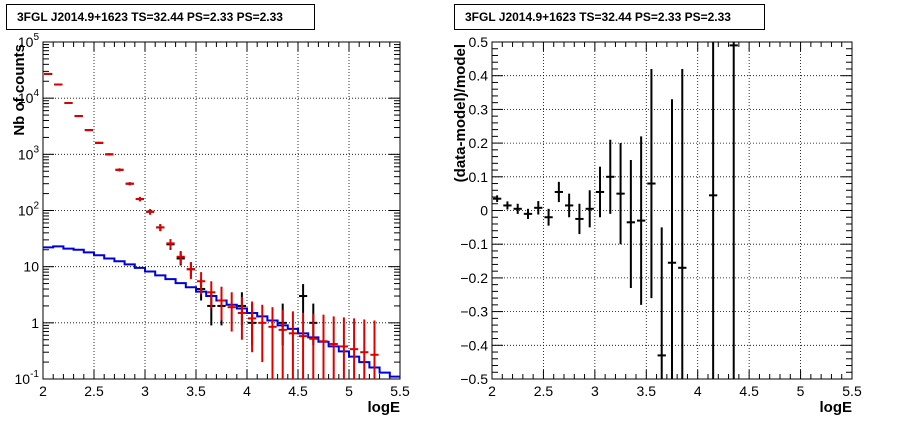 The image size is (898, 421). Describe the element at coordinates (34, 374) in the screenshot. I see `y-tick-exponent: -1` at that location.